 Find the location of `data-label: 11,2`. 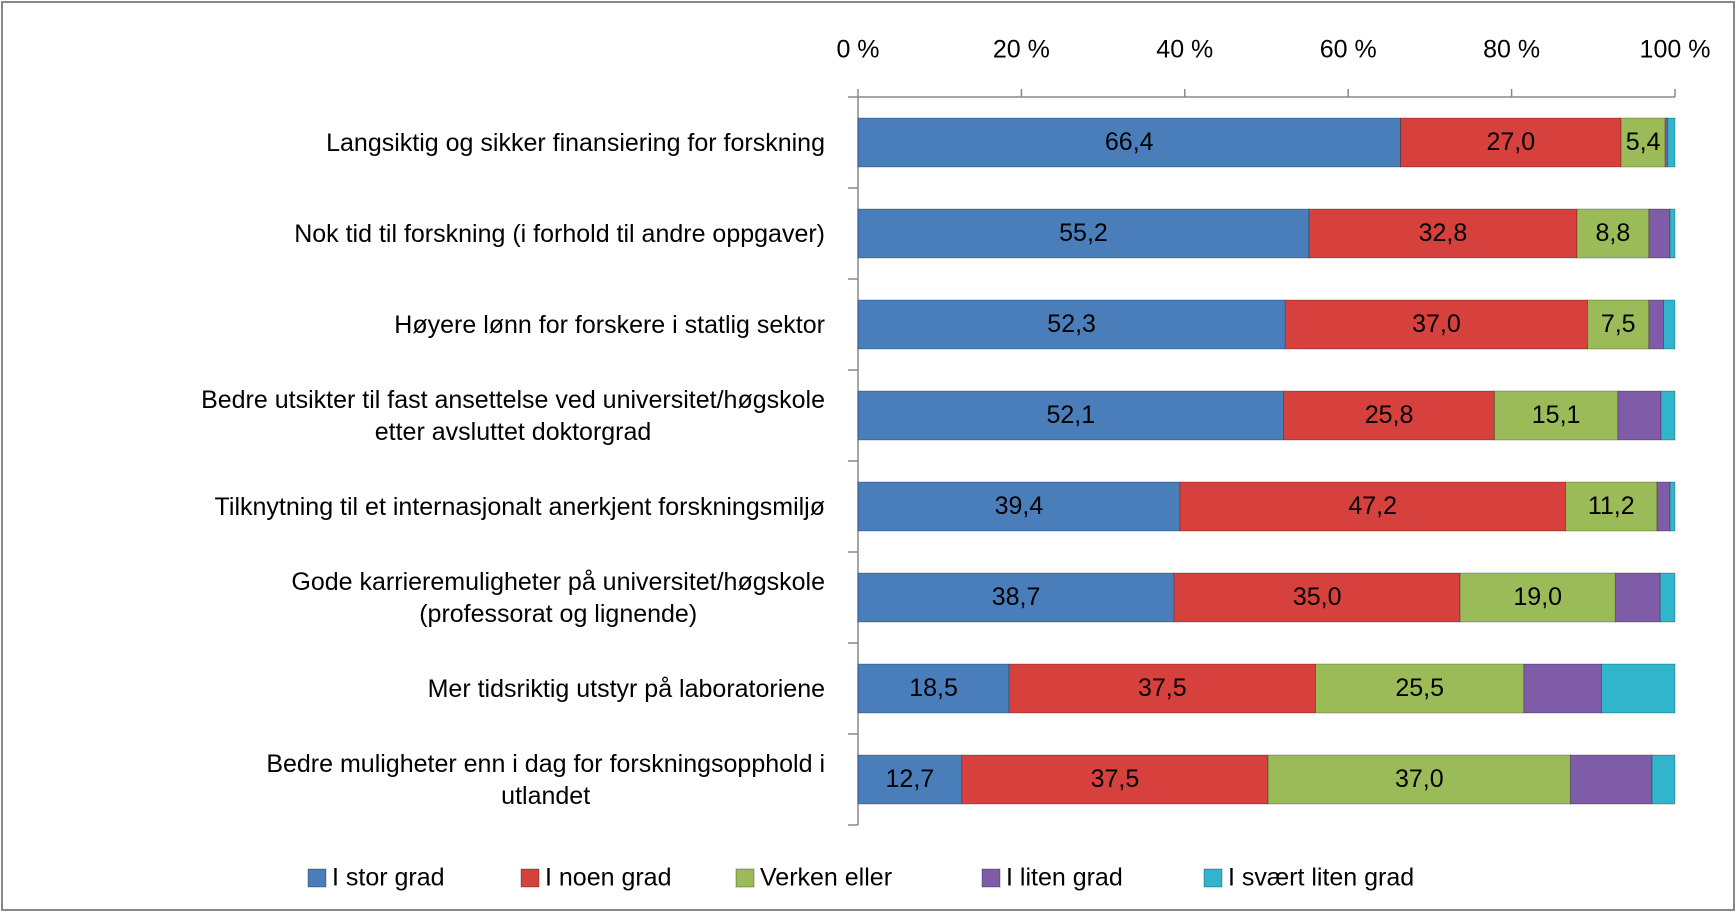

data-label: 11,2 is located at coordinates (1611, 506).